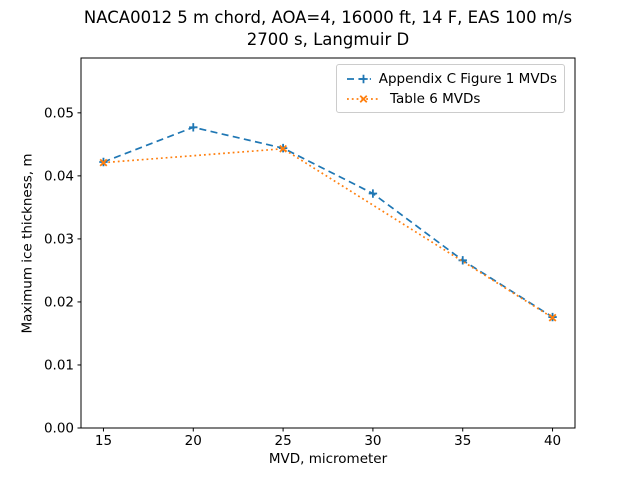 The height and width of the screenshot is (480, 640). I want to click on chart-subtitle: 2700 s, Langmuir D, so click(328, 39).